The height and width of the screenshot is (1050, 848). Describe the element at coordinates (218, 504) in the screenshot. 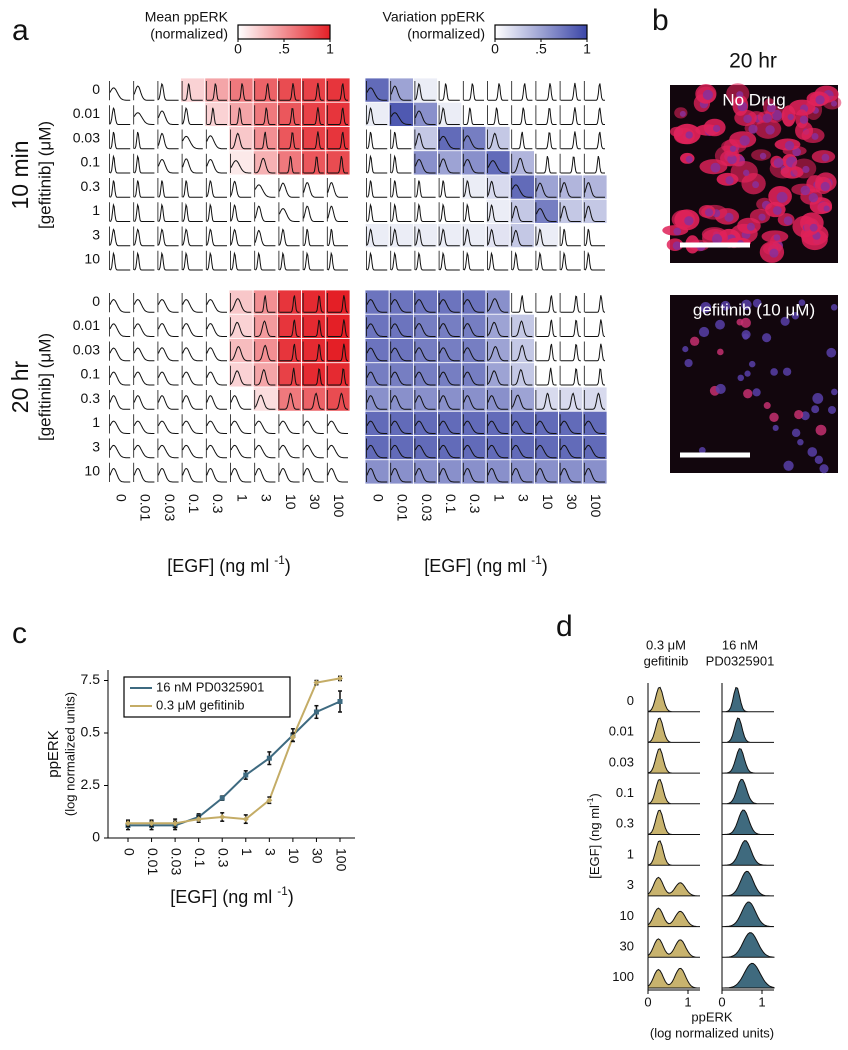

I see `x-tick-label: 0.3` at that location.